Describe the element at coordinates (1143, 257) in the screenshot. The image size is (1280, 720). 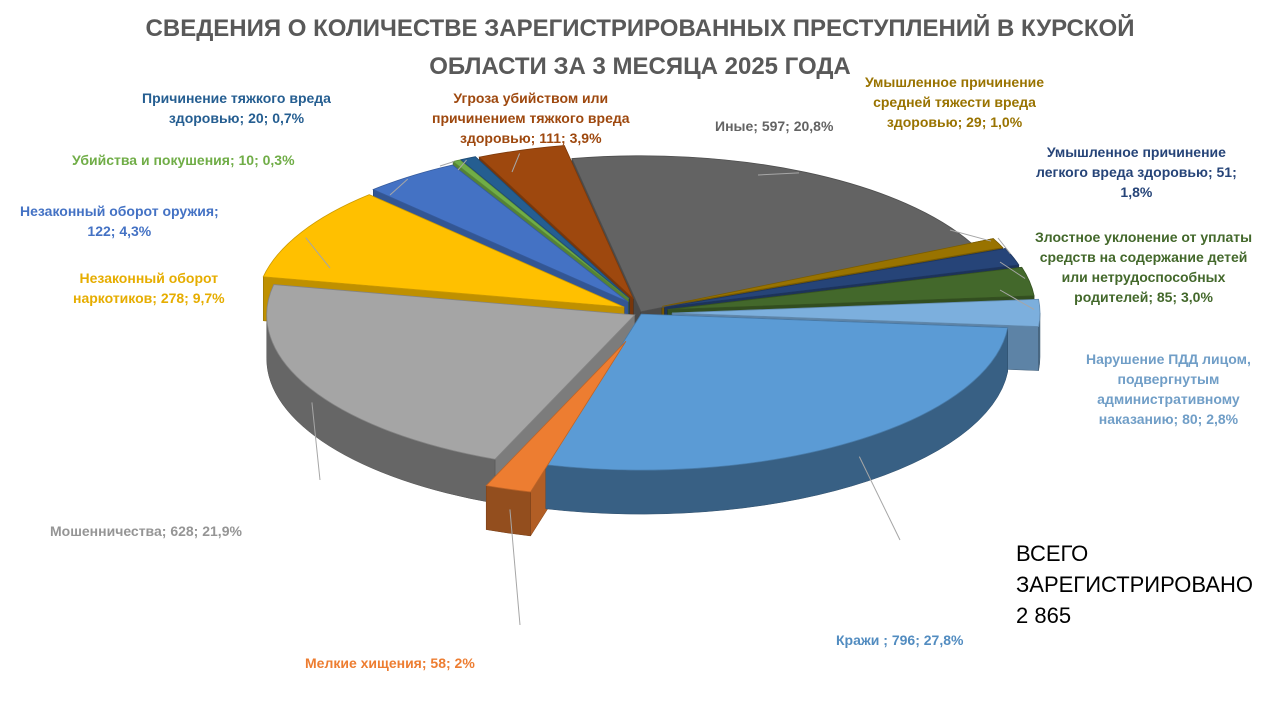
I see `slice-label-line: средств на содержание детей` at that location.